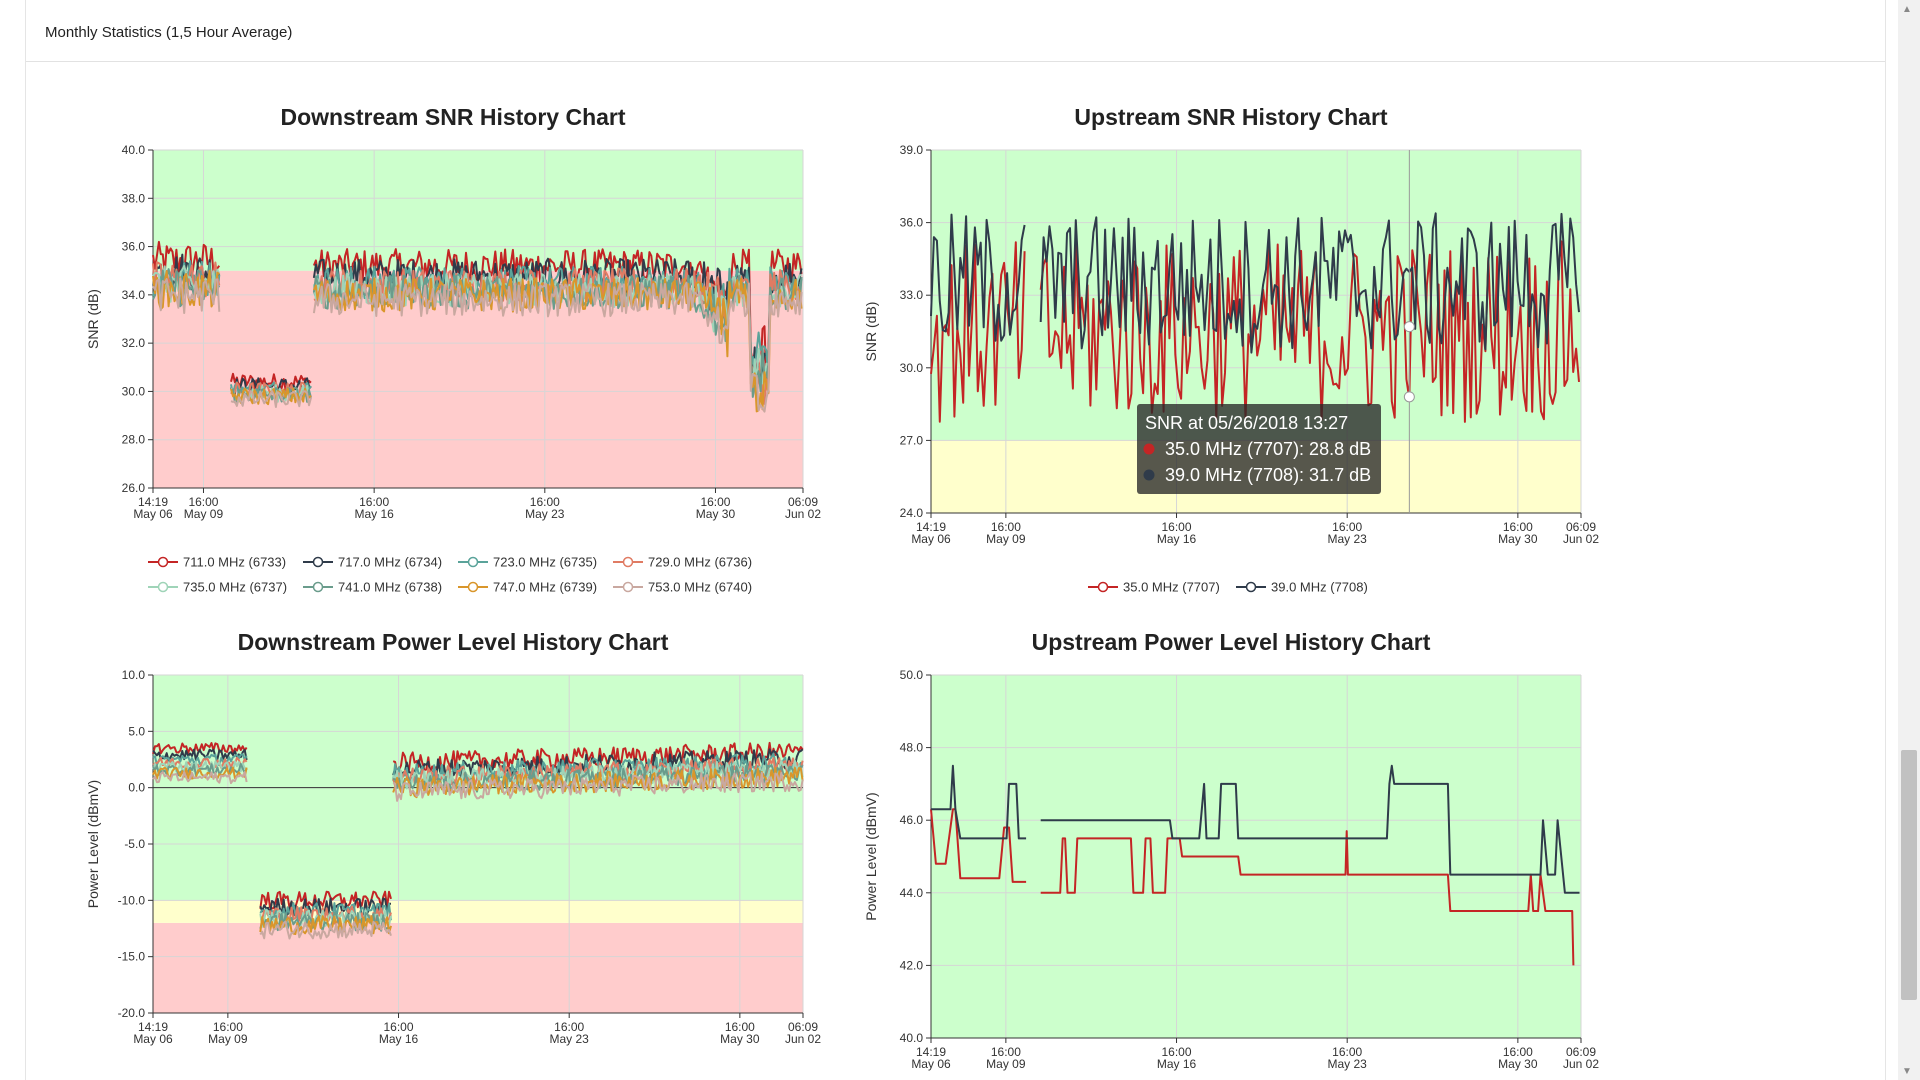 The height and width of the screenshot is (1080, 1920). What do you see at coordinates (682, 562) in the screenshot?
I see `legend-item: 729.0 MHz (6736)` at bounding box center [682, 562].